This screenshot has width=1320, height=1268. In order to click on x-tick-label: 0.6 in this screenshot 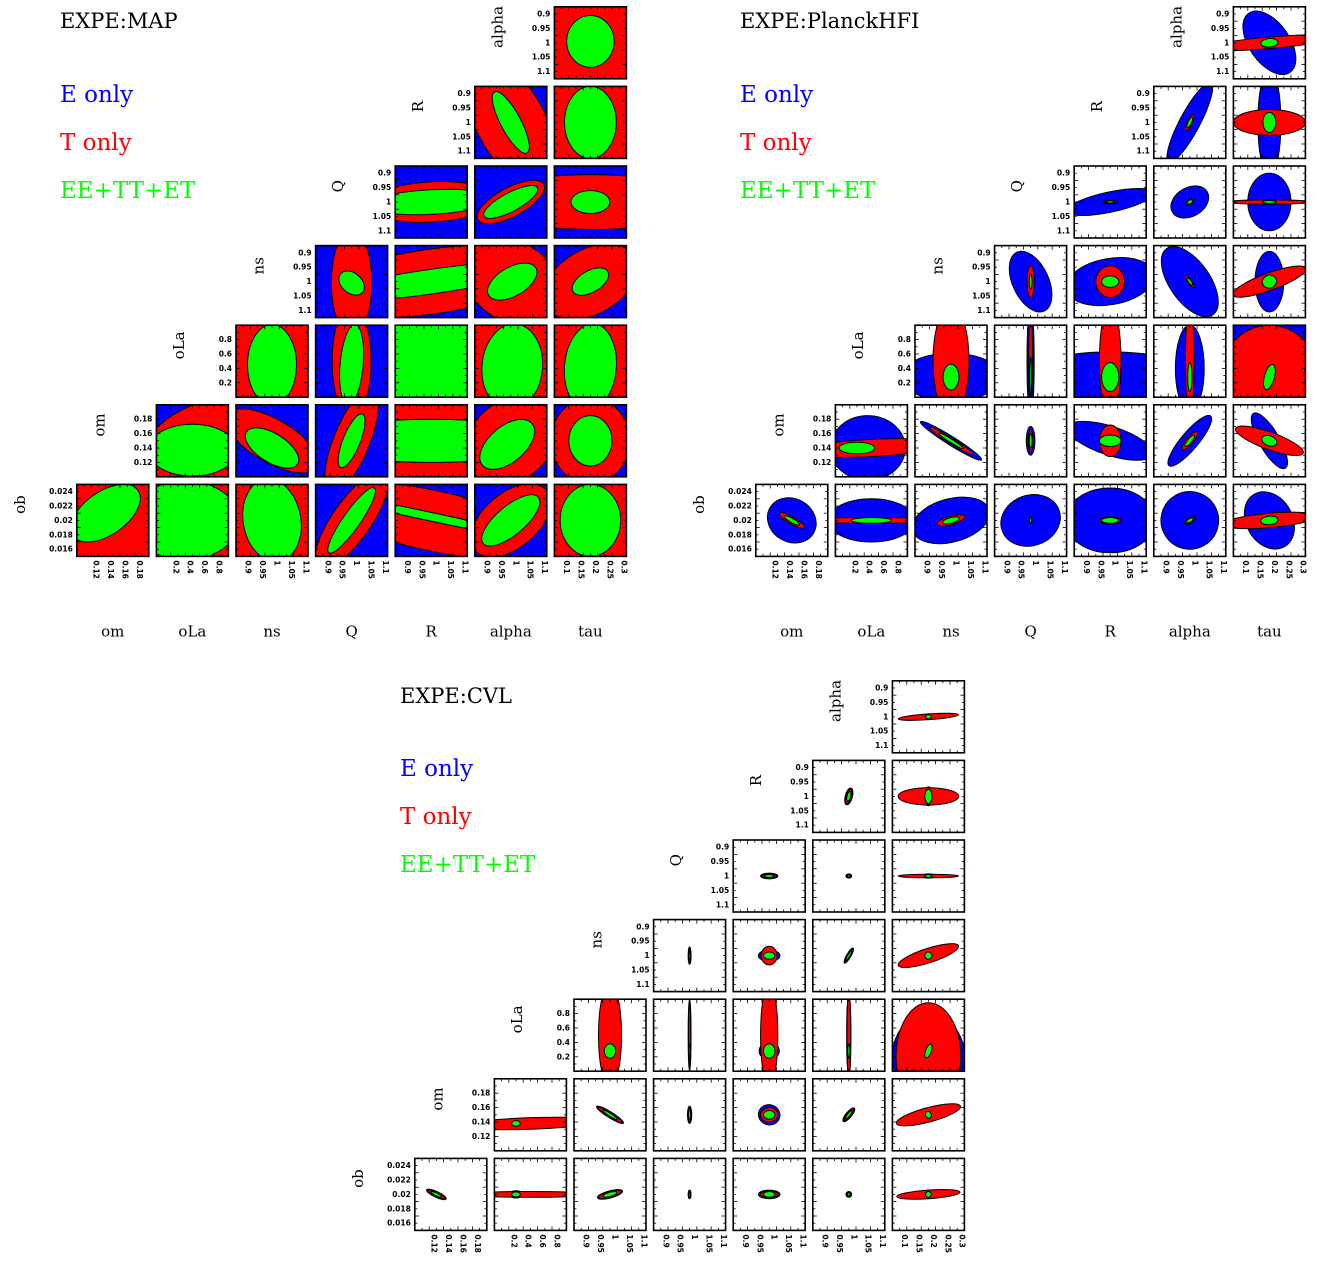, I will do `click(883, 566)`.